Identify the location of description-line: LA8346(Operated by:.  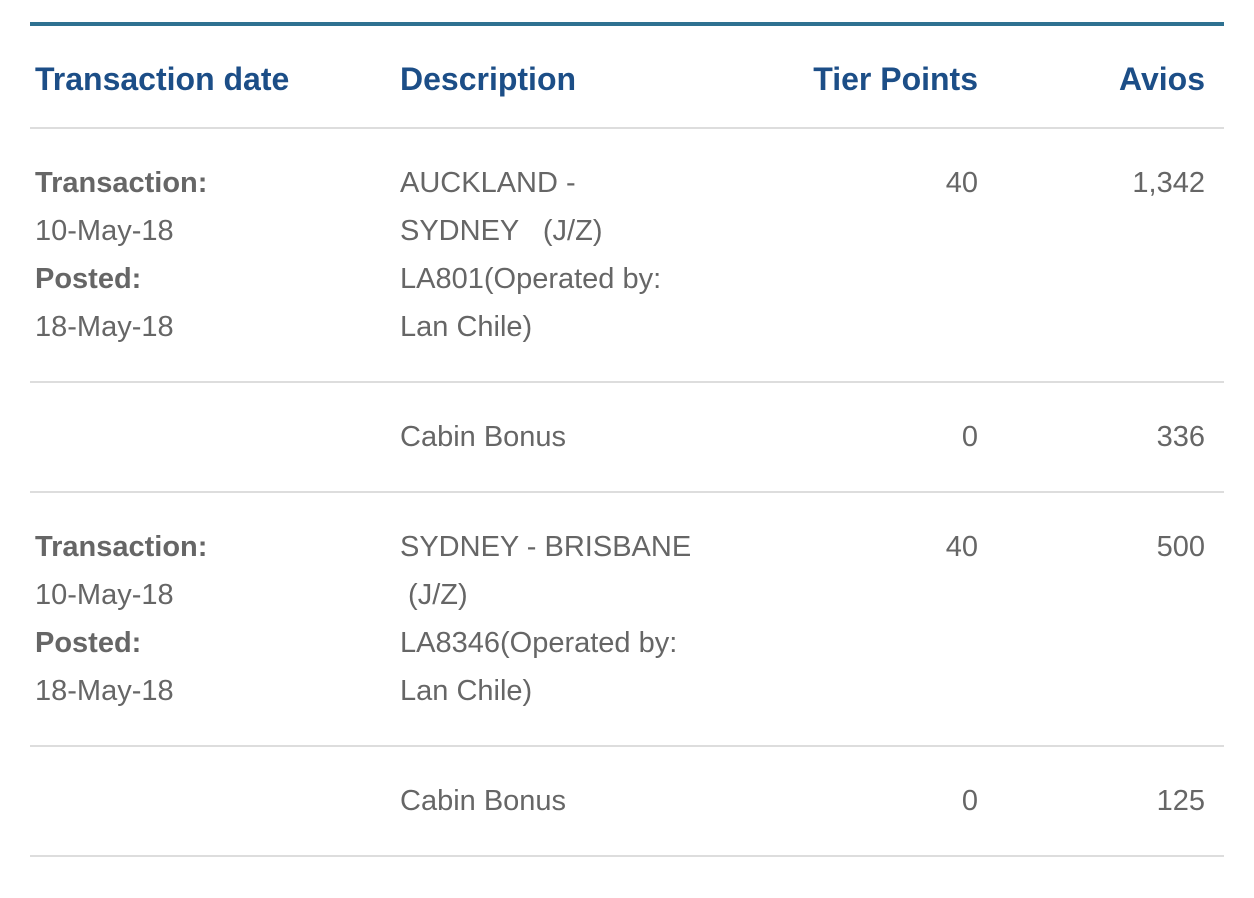
(539, 643).